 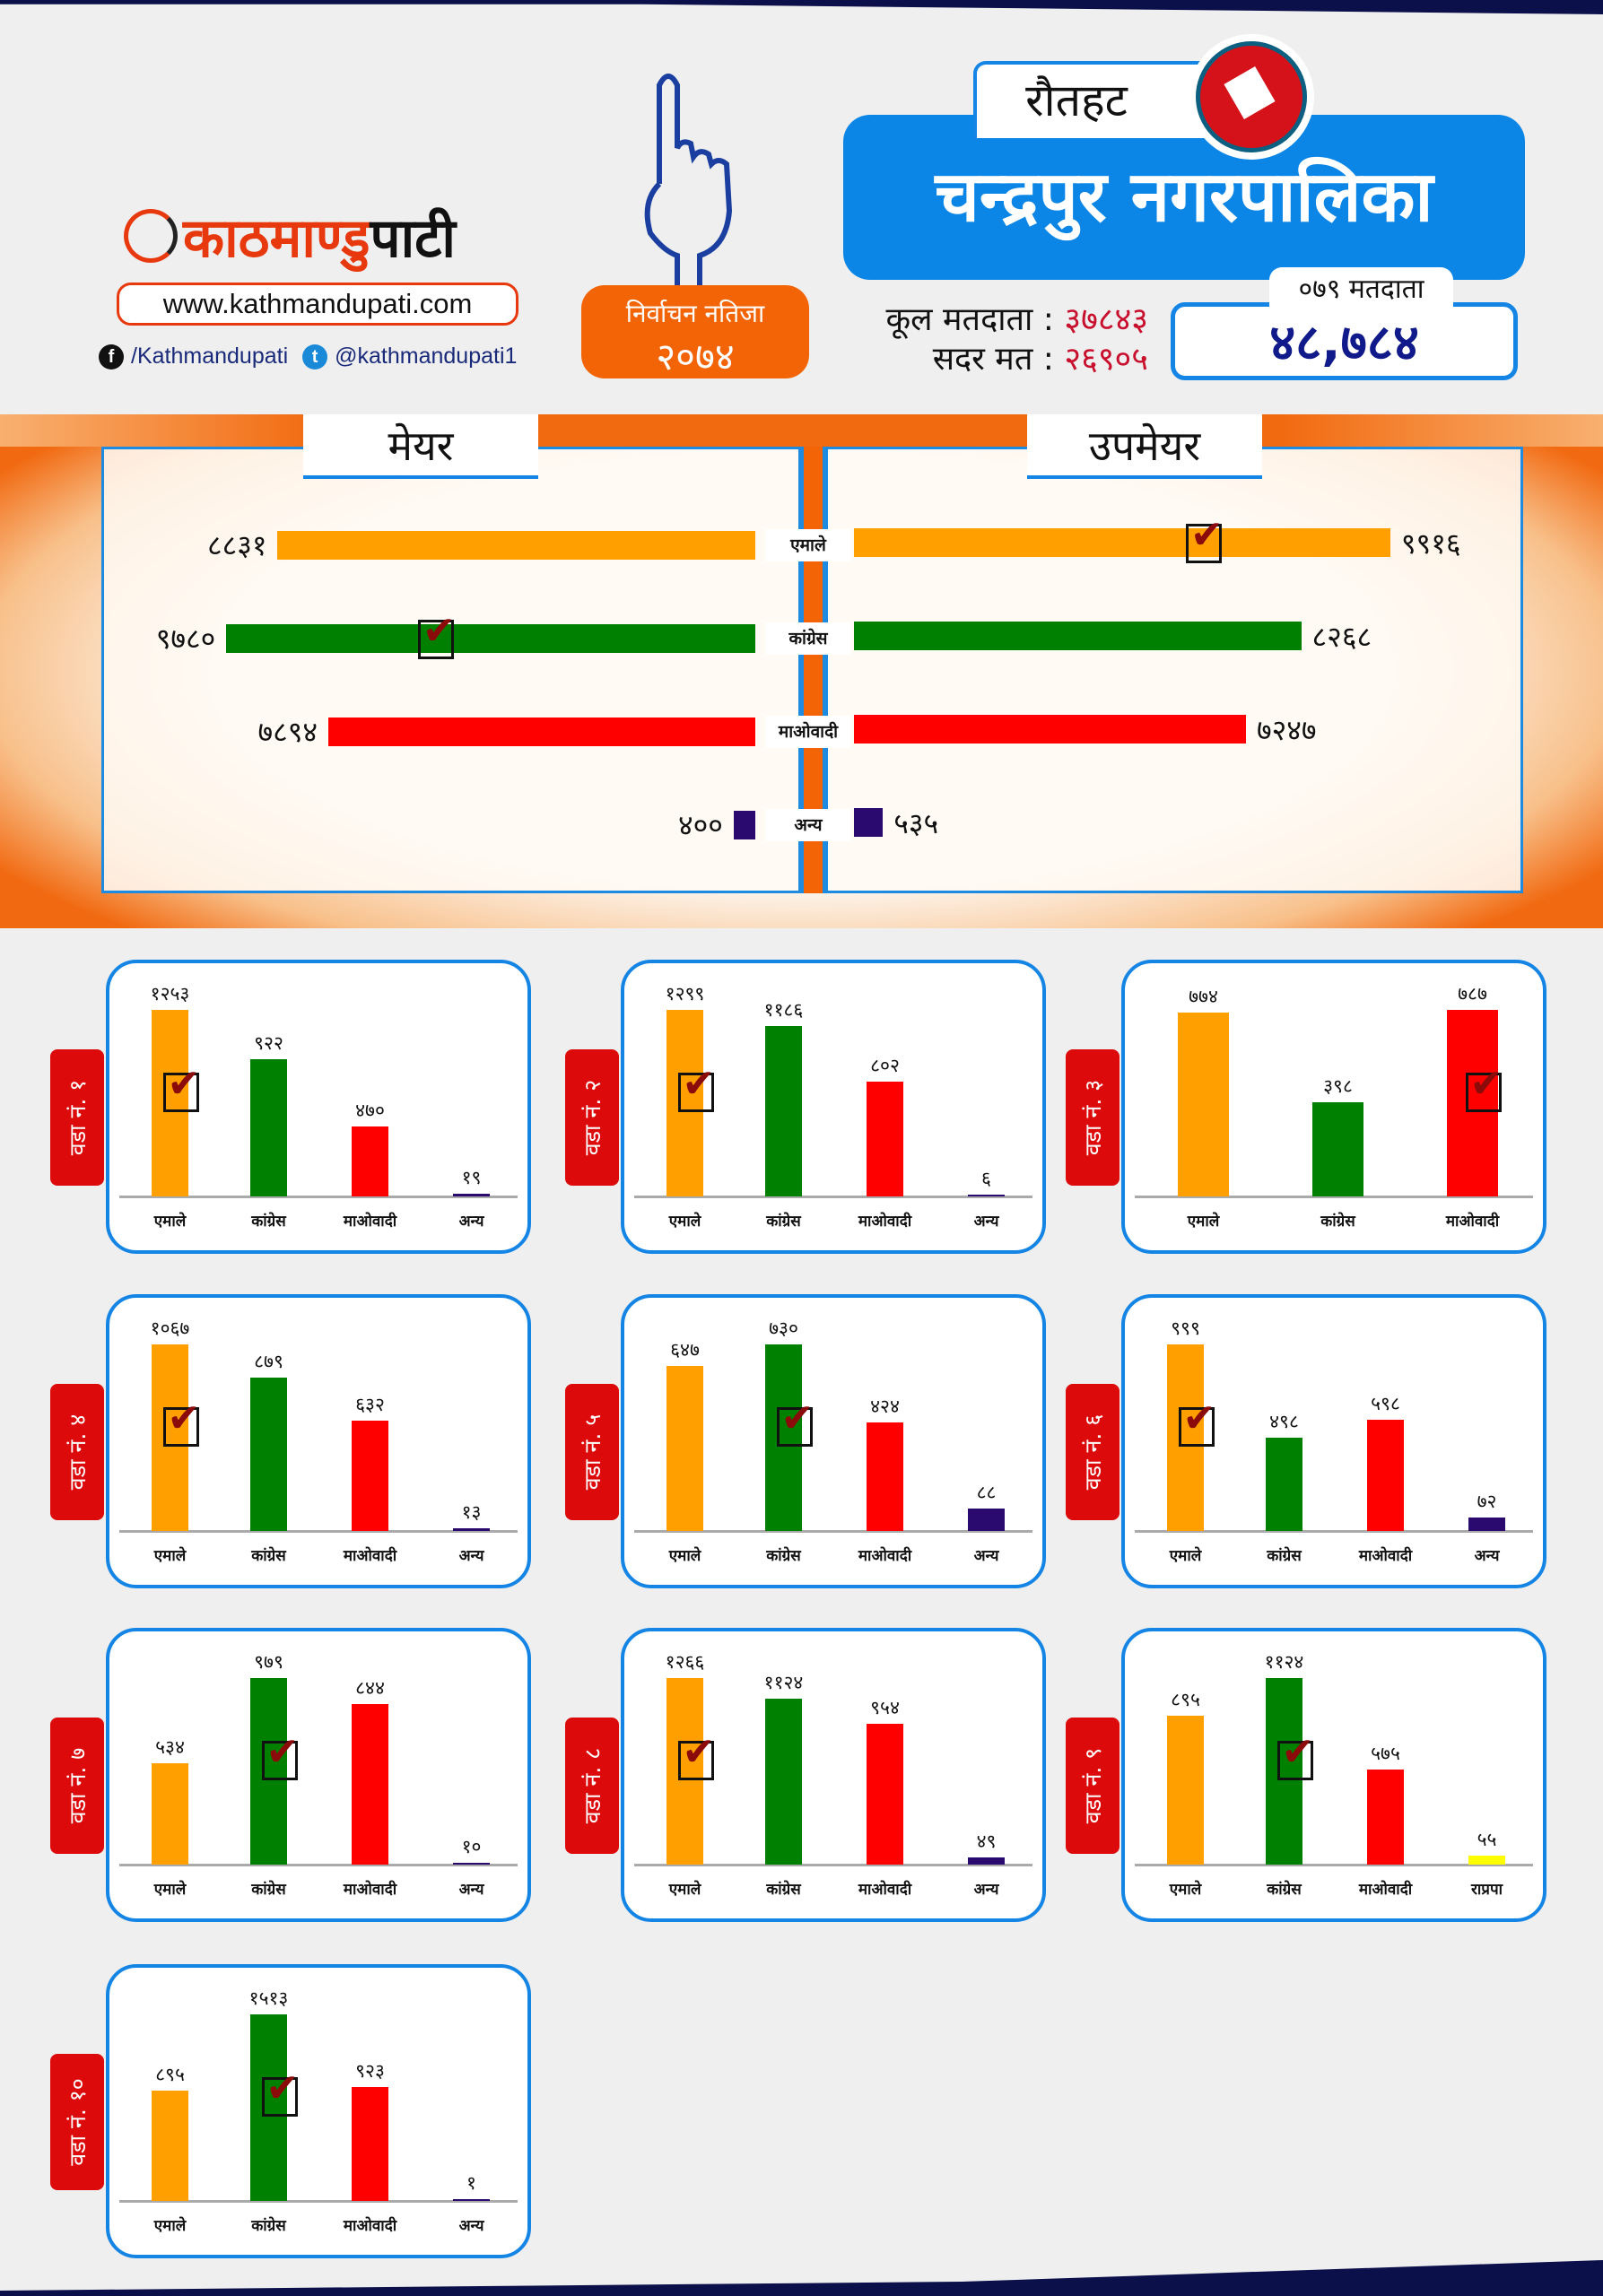 What do you see at coordinates (885, 1708) in the screenshot?
I see `ward-votes-label: ९५४` at bounding box center [885, 1708].